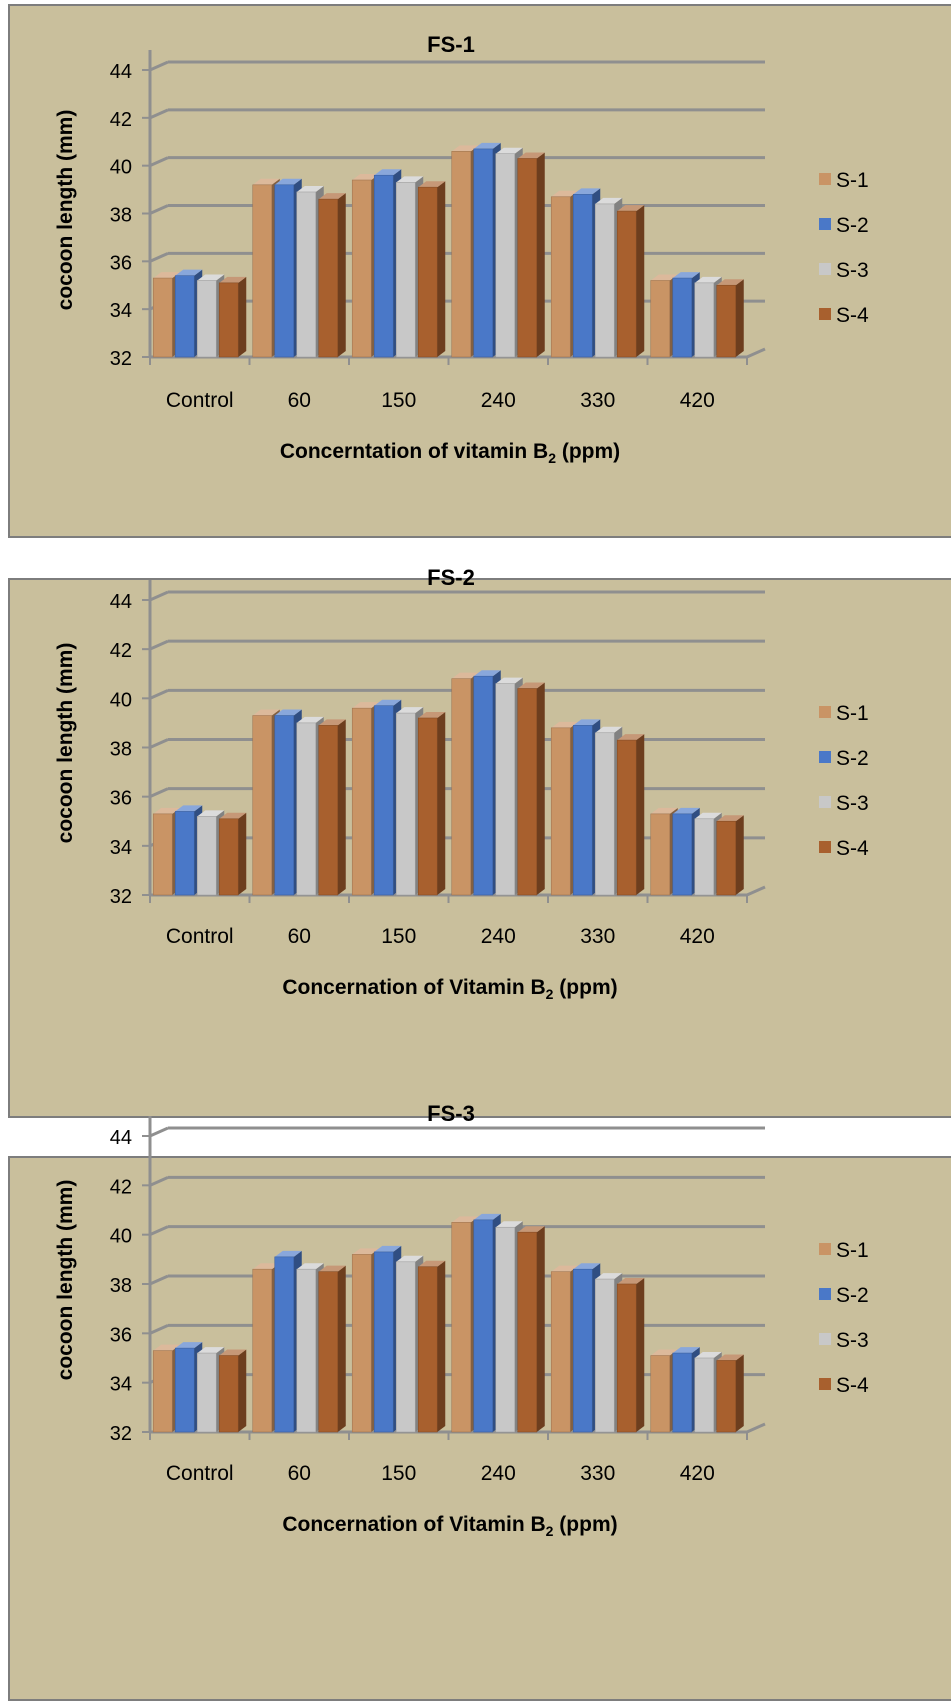 The image size is (951, 1703). What do you see at coordinates (121, 1187) in the screenshot?
I see `y-tick-label: 42` at bounding box center [121, 1187].